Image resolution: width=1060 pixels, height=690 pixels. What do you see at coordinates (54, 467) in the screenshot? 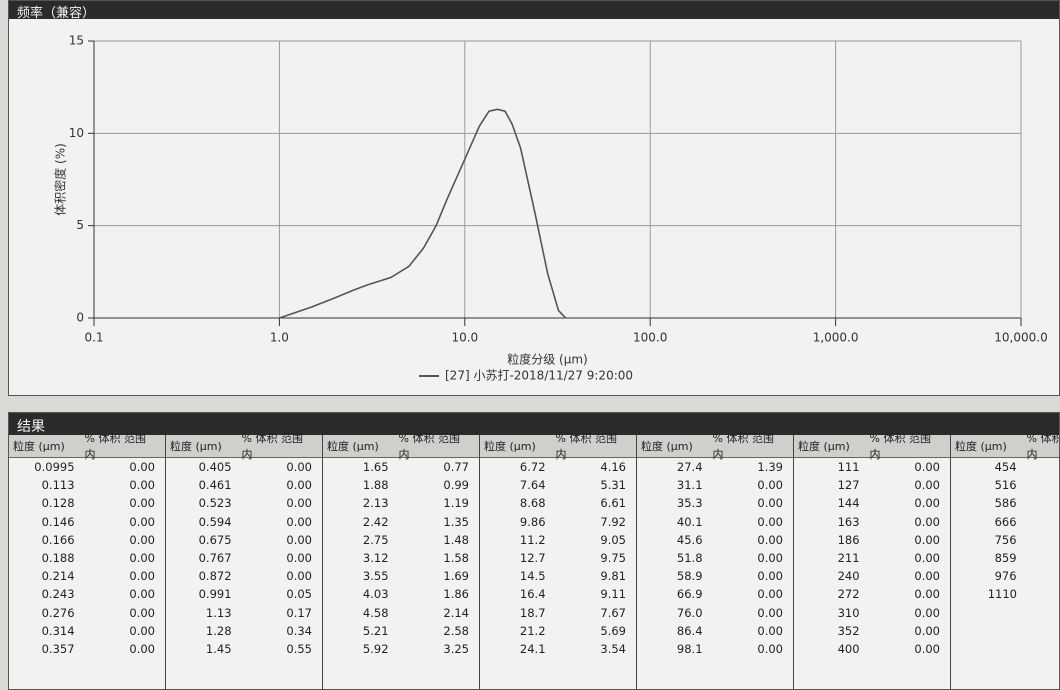
I see `particle-size: 0.0995` at bounding box center [54, 467].